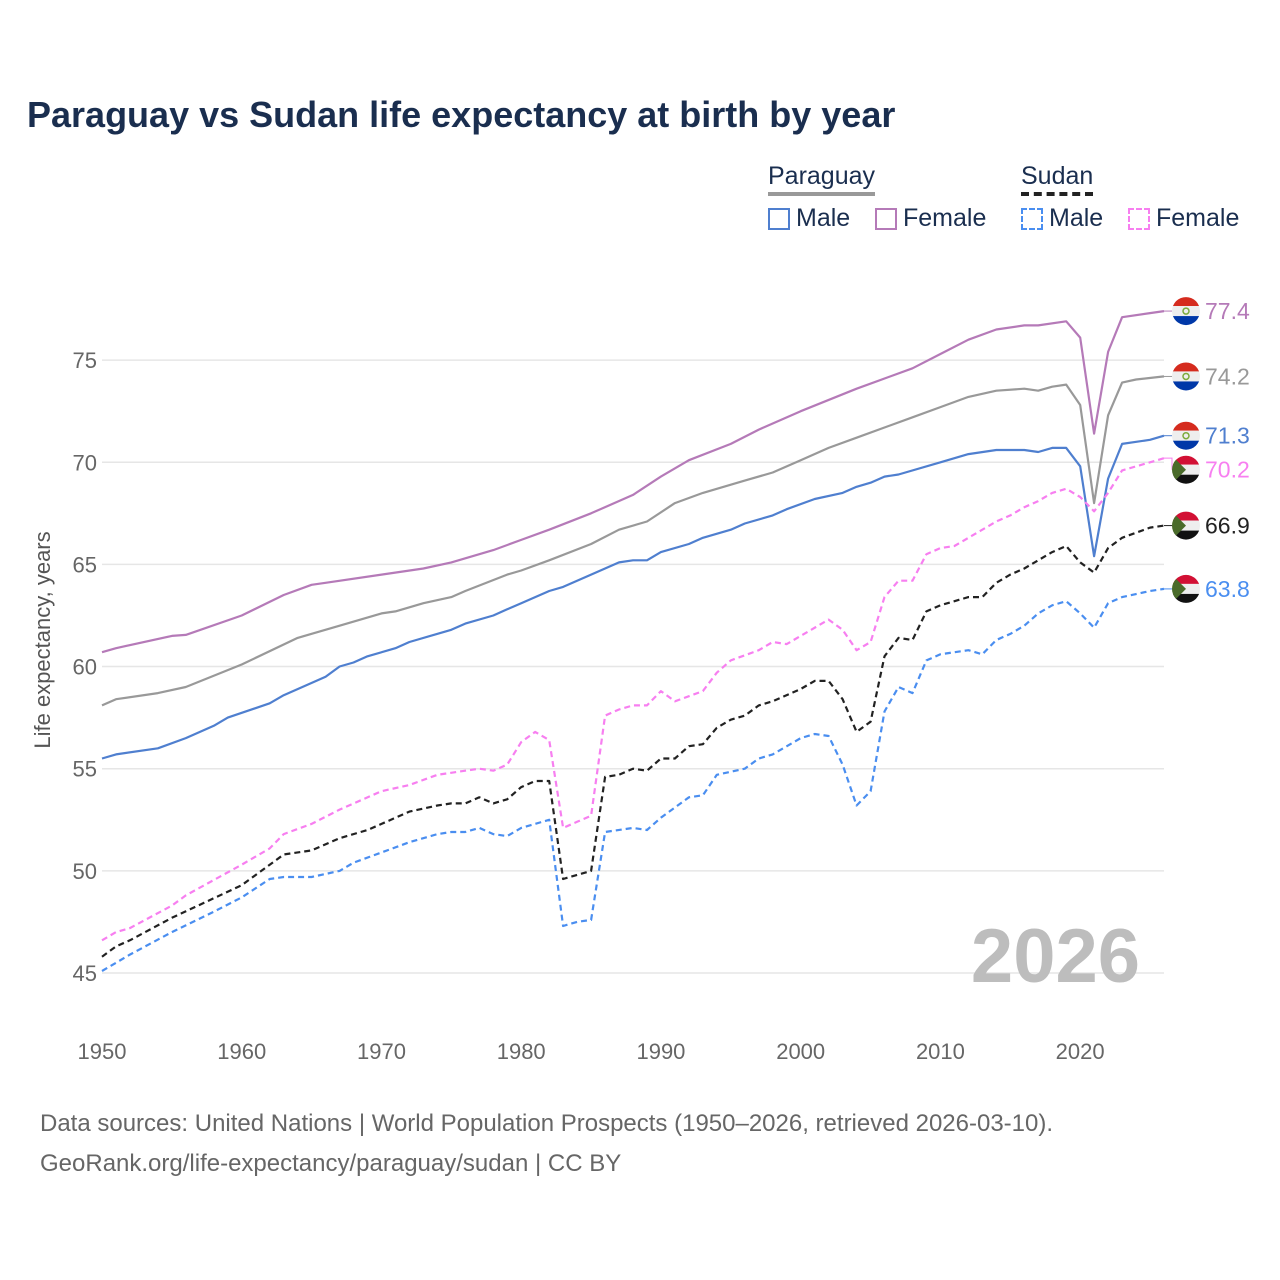  Describe the element at coordinates (102, 1051) in the screenshot. I see `x-tick-label: 1950` at that location.